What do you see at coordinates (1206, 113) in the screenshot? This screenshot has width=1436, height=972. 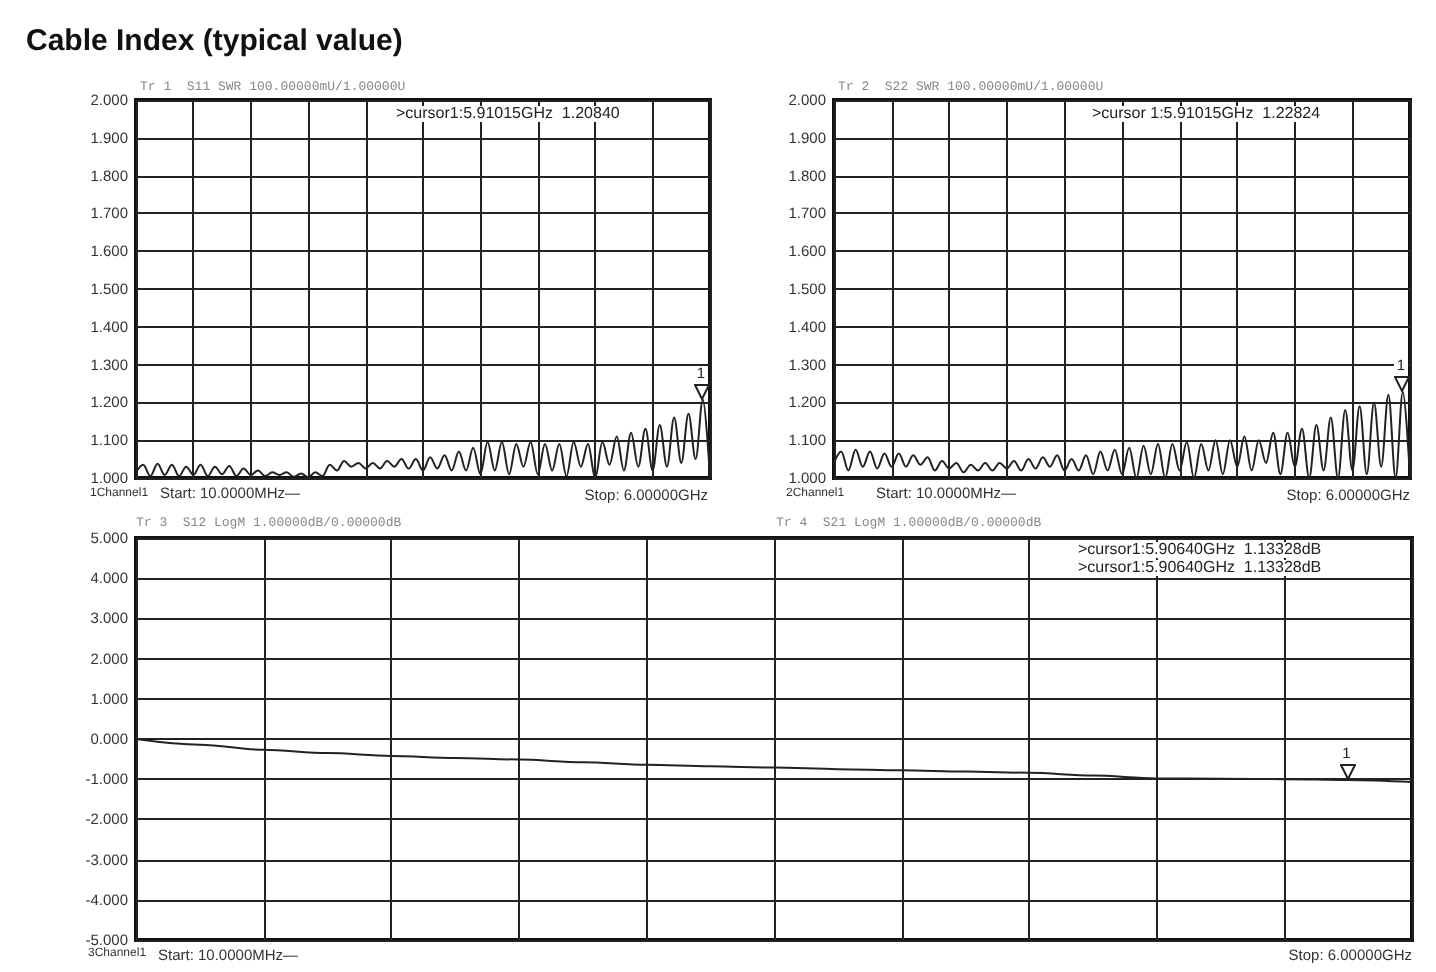 I see `annotation: >cursor 1:5.91015GHz 1.22824` at bounding box center [1206, 113].